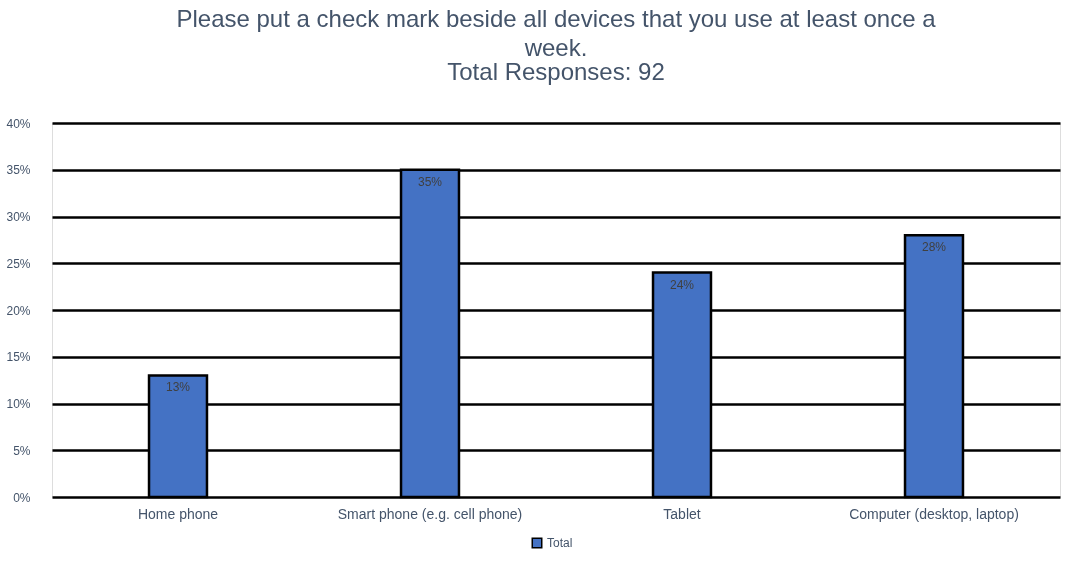  Describe the element at coordinates (560, 543) in the screenshot. I see `legend-label: Total` at that location.